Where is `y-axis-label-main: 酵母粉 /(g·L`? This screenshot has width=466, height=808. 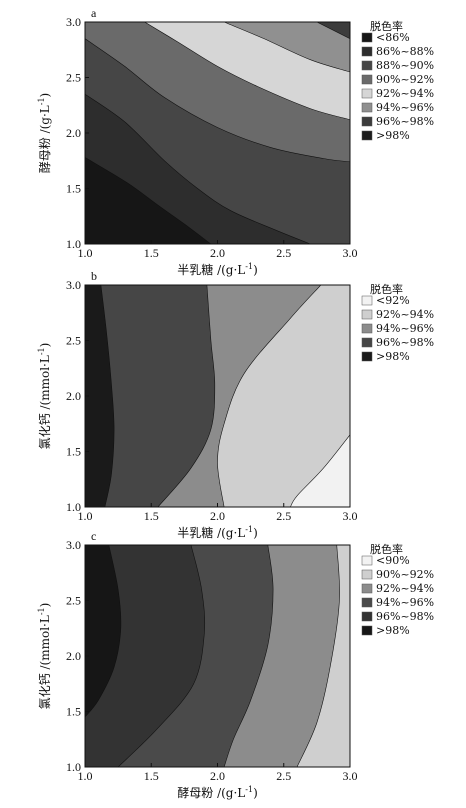 y-axis-label-main: 酵母粉 /(g·L is located at coordinates (45, 139).